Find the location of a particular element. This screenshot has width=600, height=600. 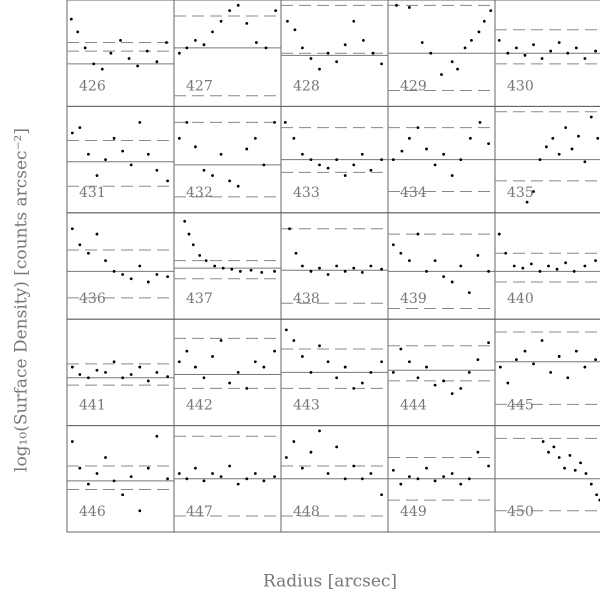

panel-label: 431 is located at coordinates (92, 193).